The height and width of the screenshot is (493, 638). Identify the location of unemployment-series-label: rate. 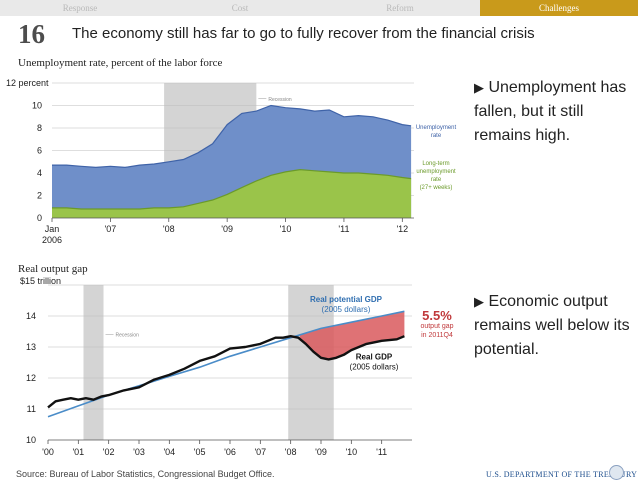
(436, 136).